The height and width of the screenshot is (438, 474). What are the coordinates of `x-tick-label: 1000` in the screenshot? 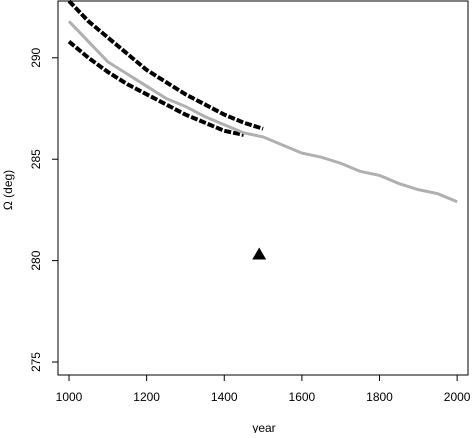 It's located at (69, 397).